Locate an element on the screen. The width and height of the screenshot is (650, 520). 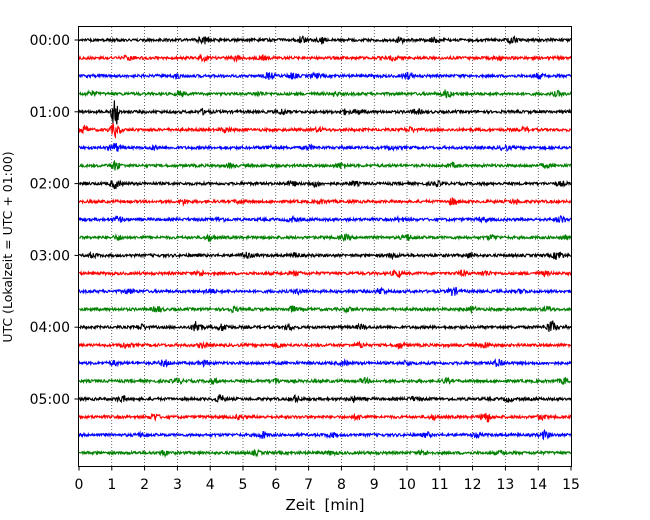
x-tick-label: 8 is located at coordinates (341, 485).